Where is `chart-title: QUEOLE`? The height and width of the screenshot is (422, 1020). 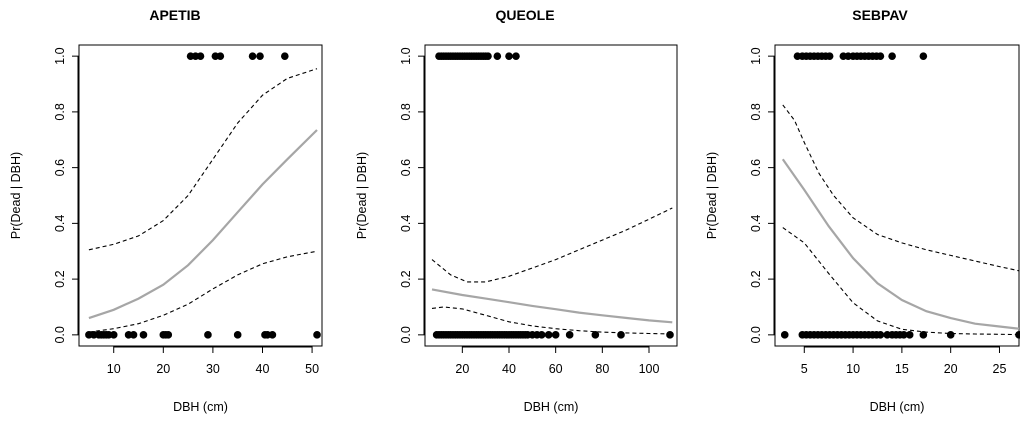 chart-title: QUEOLE is located at coordinates (524, 15).